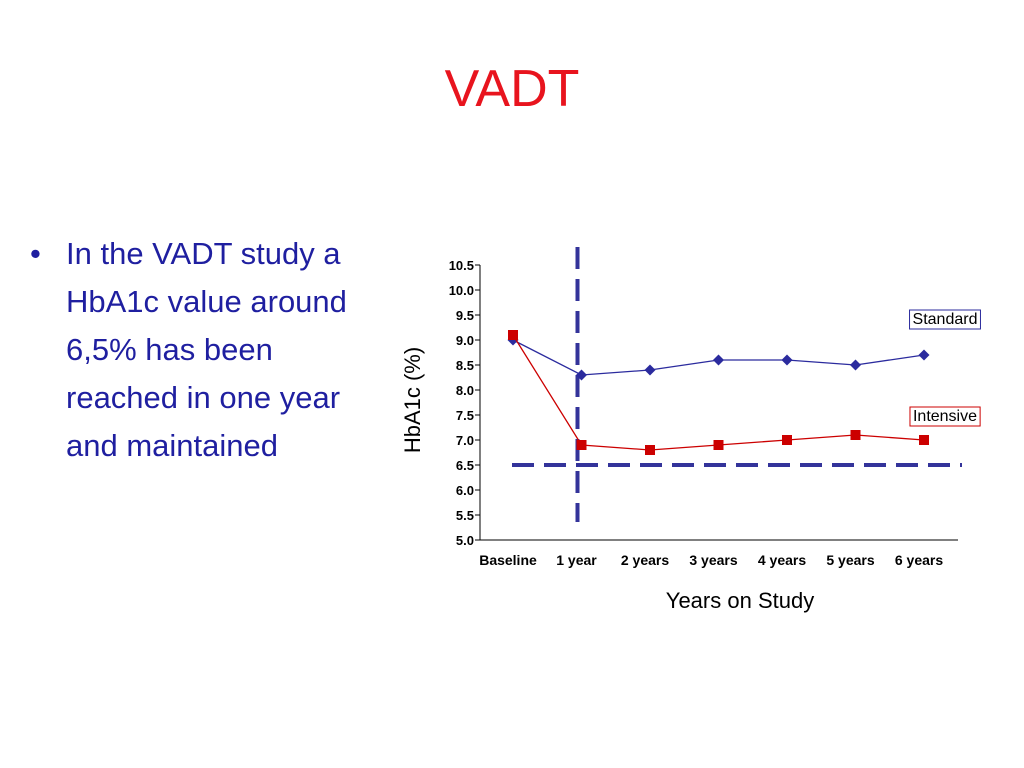 The image size is (1024, 768). I want to click on y-tick-label: 9.5, so click(465, 315).